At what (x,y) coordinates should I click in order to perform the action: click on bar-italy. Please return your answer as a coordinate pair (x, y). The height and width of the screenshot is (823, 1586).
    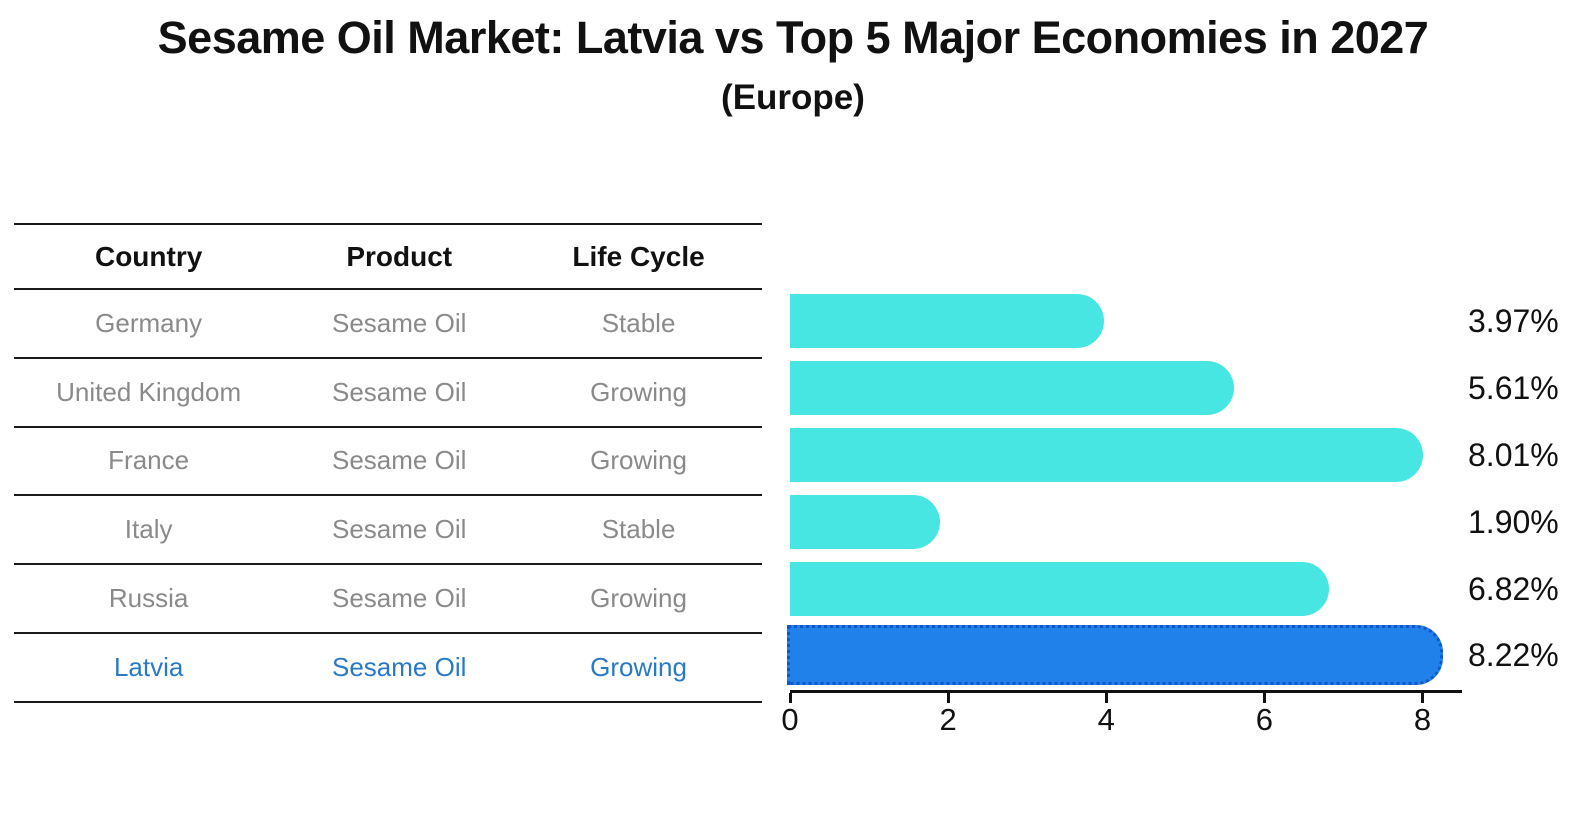
    Looking at the image, I should click on (865, 521).